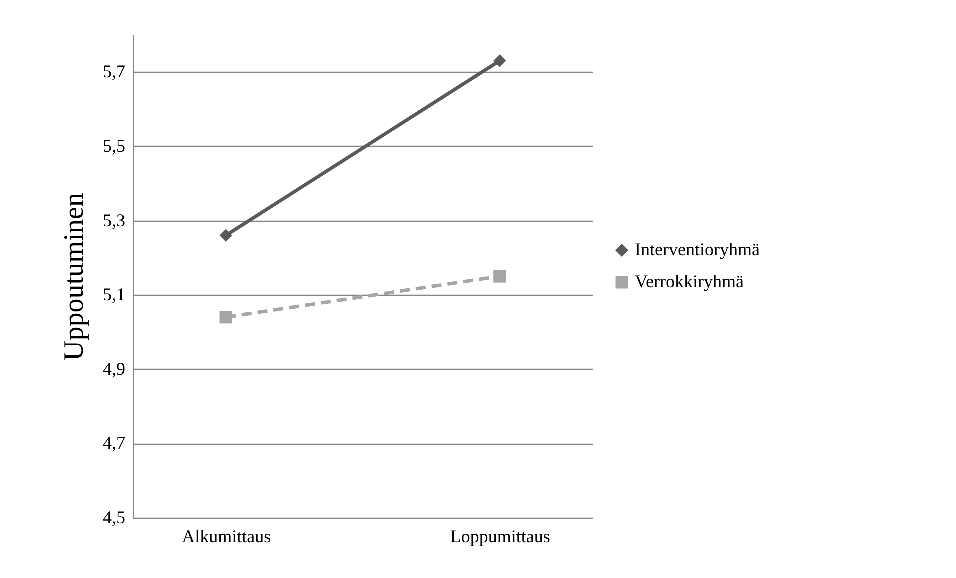  What do you see at coordinates (114, 294) in the screenshot?
I see `y-tick-label: 5,1` at bounding box center [114, 294].